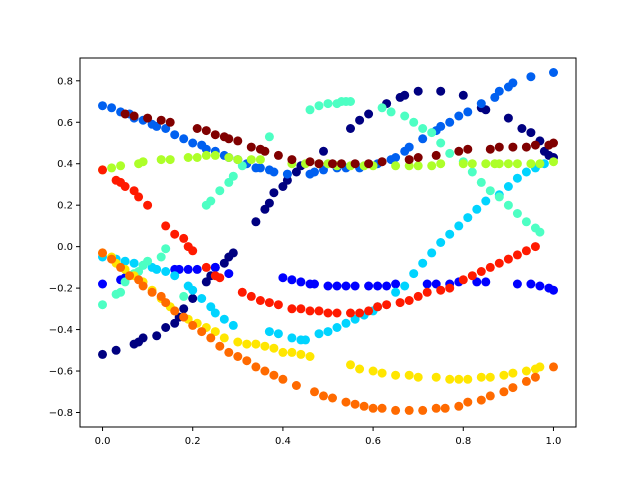 Image resolution: width=640 pixels, height=480 pixels. What do you see at coordinates (65, 123) in the screenshot?
I see `y-tick-label: 0.6` at bounding box center [65, 123].